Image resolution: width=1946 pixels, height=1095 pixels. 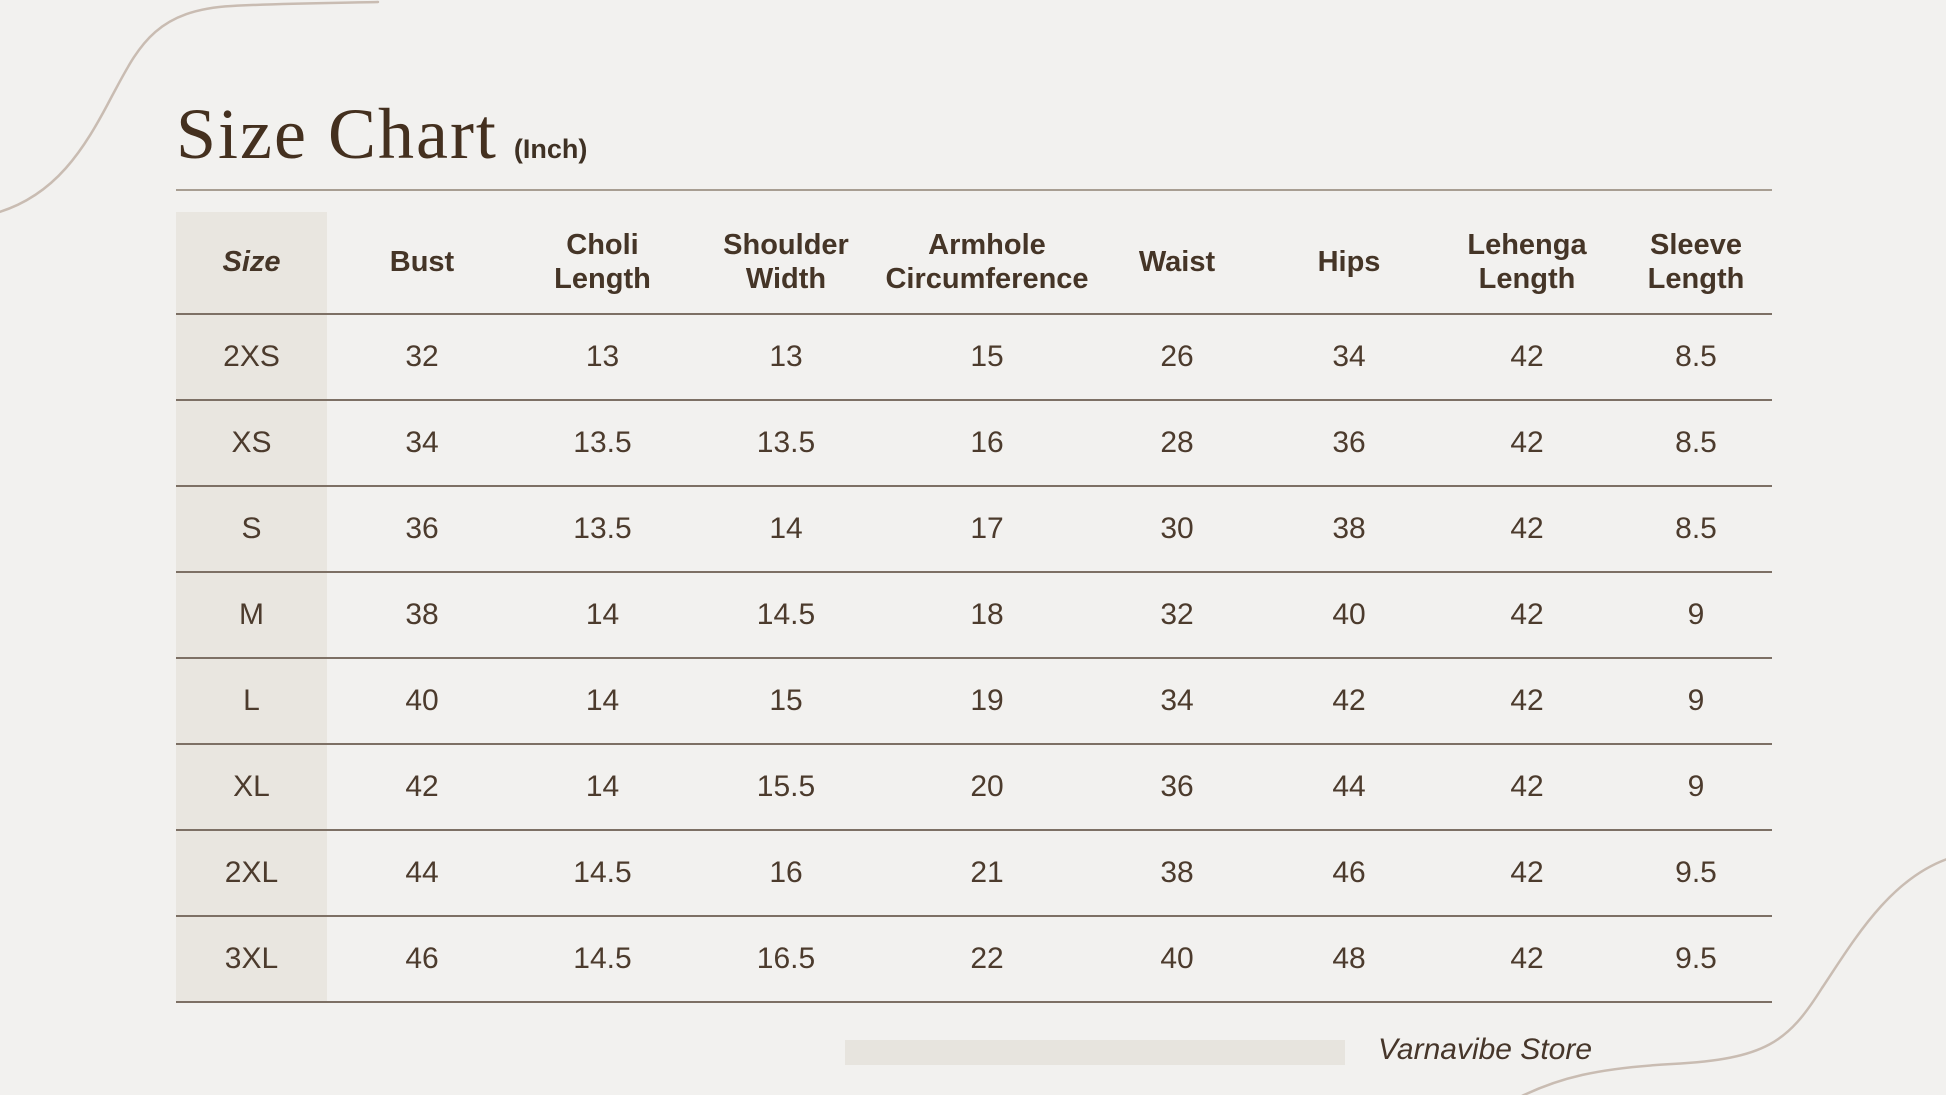 What do you see at coordinates (550, 149) in the screenshot?
I see `title-unit-label: (Inch)` at bounding box center [550, 149].